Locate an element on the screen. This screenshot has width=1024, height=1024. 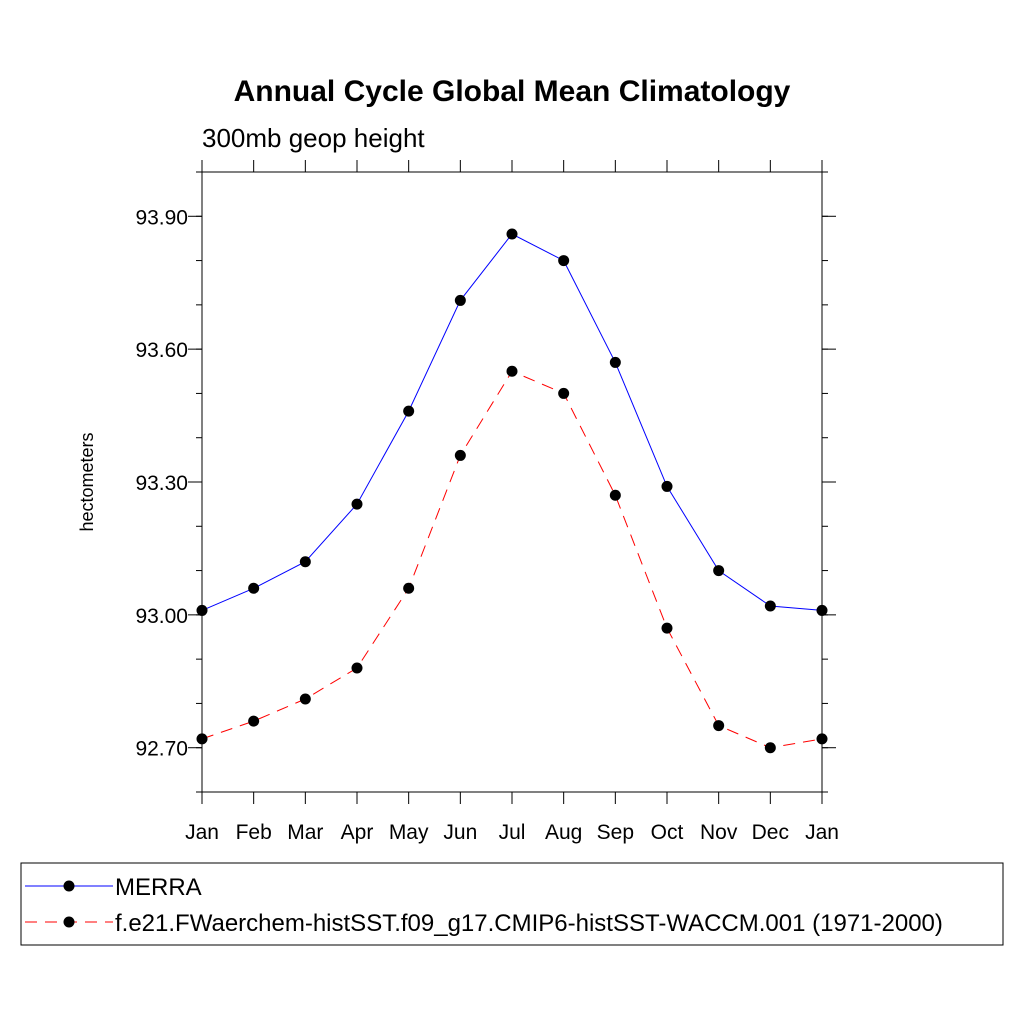
x-tick-label: Aug is located at coordinates (563, 832).